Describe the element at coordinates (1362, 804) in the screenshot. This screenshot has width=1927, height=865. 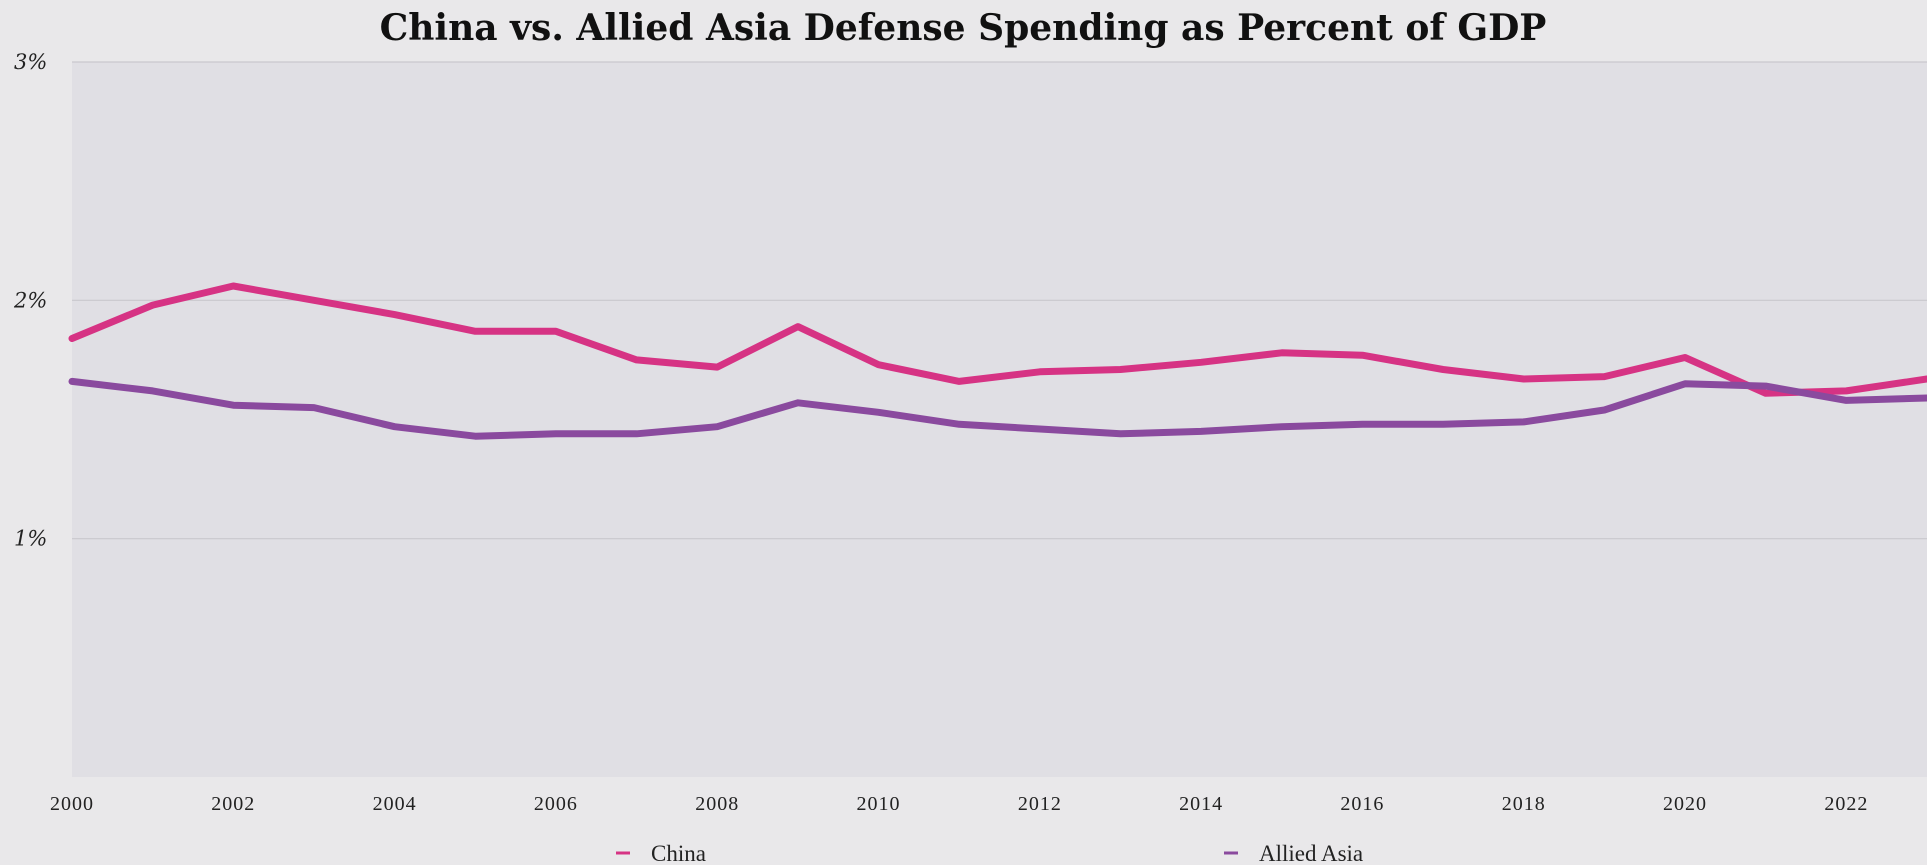
I see `x-tick-label: 2016` at that location.